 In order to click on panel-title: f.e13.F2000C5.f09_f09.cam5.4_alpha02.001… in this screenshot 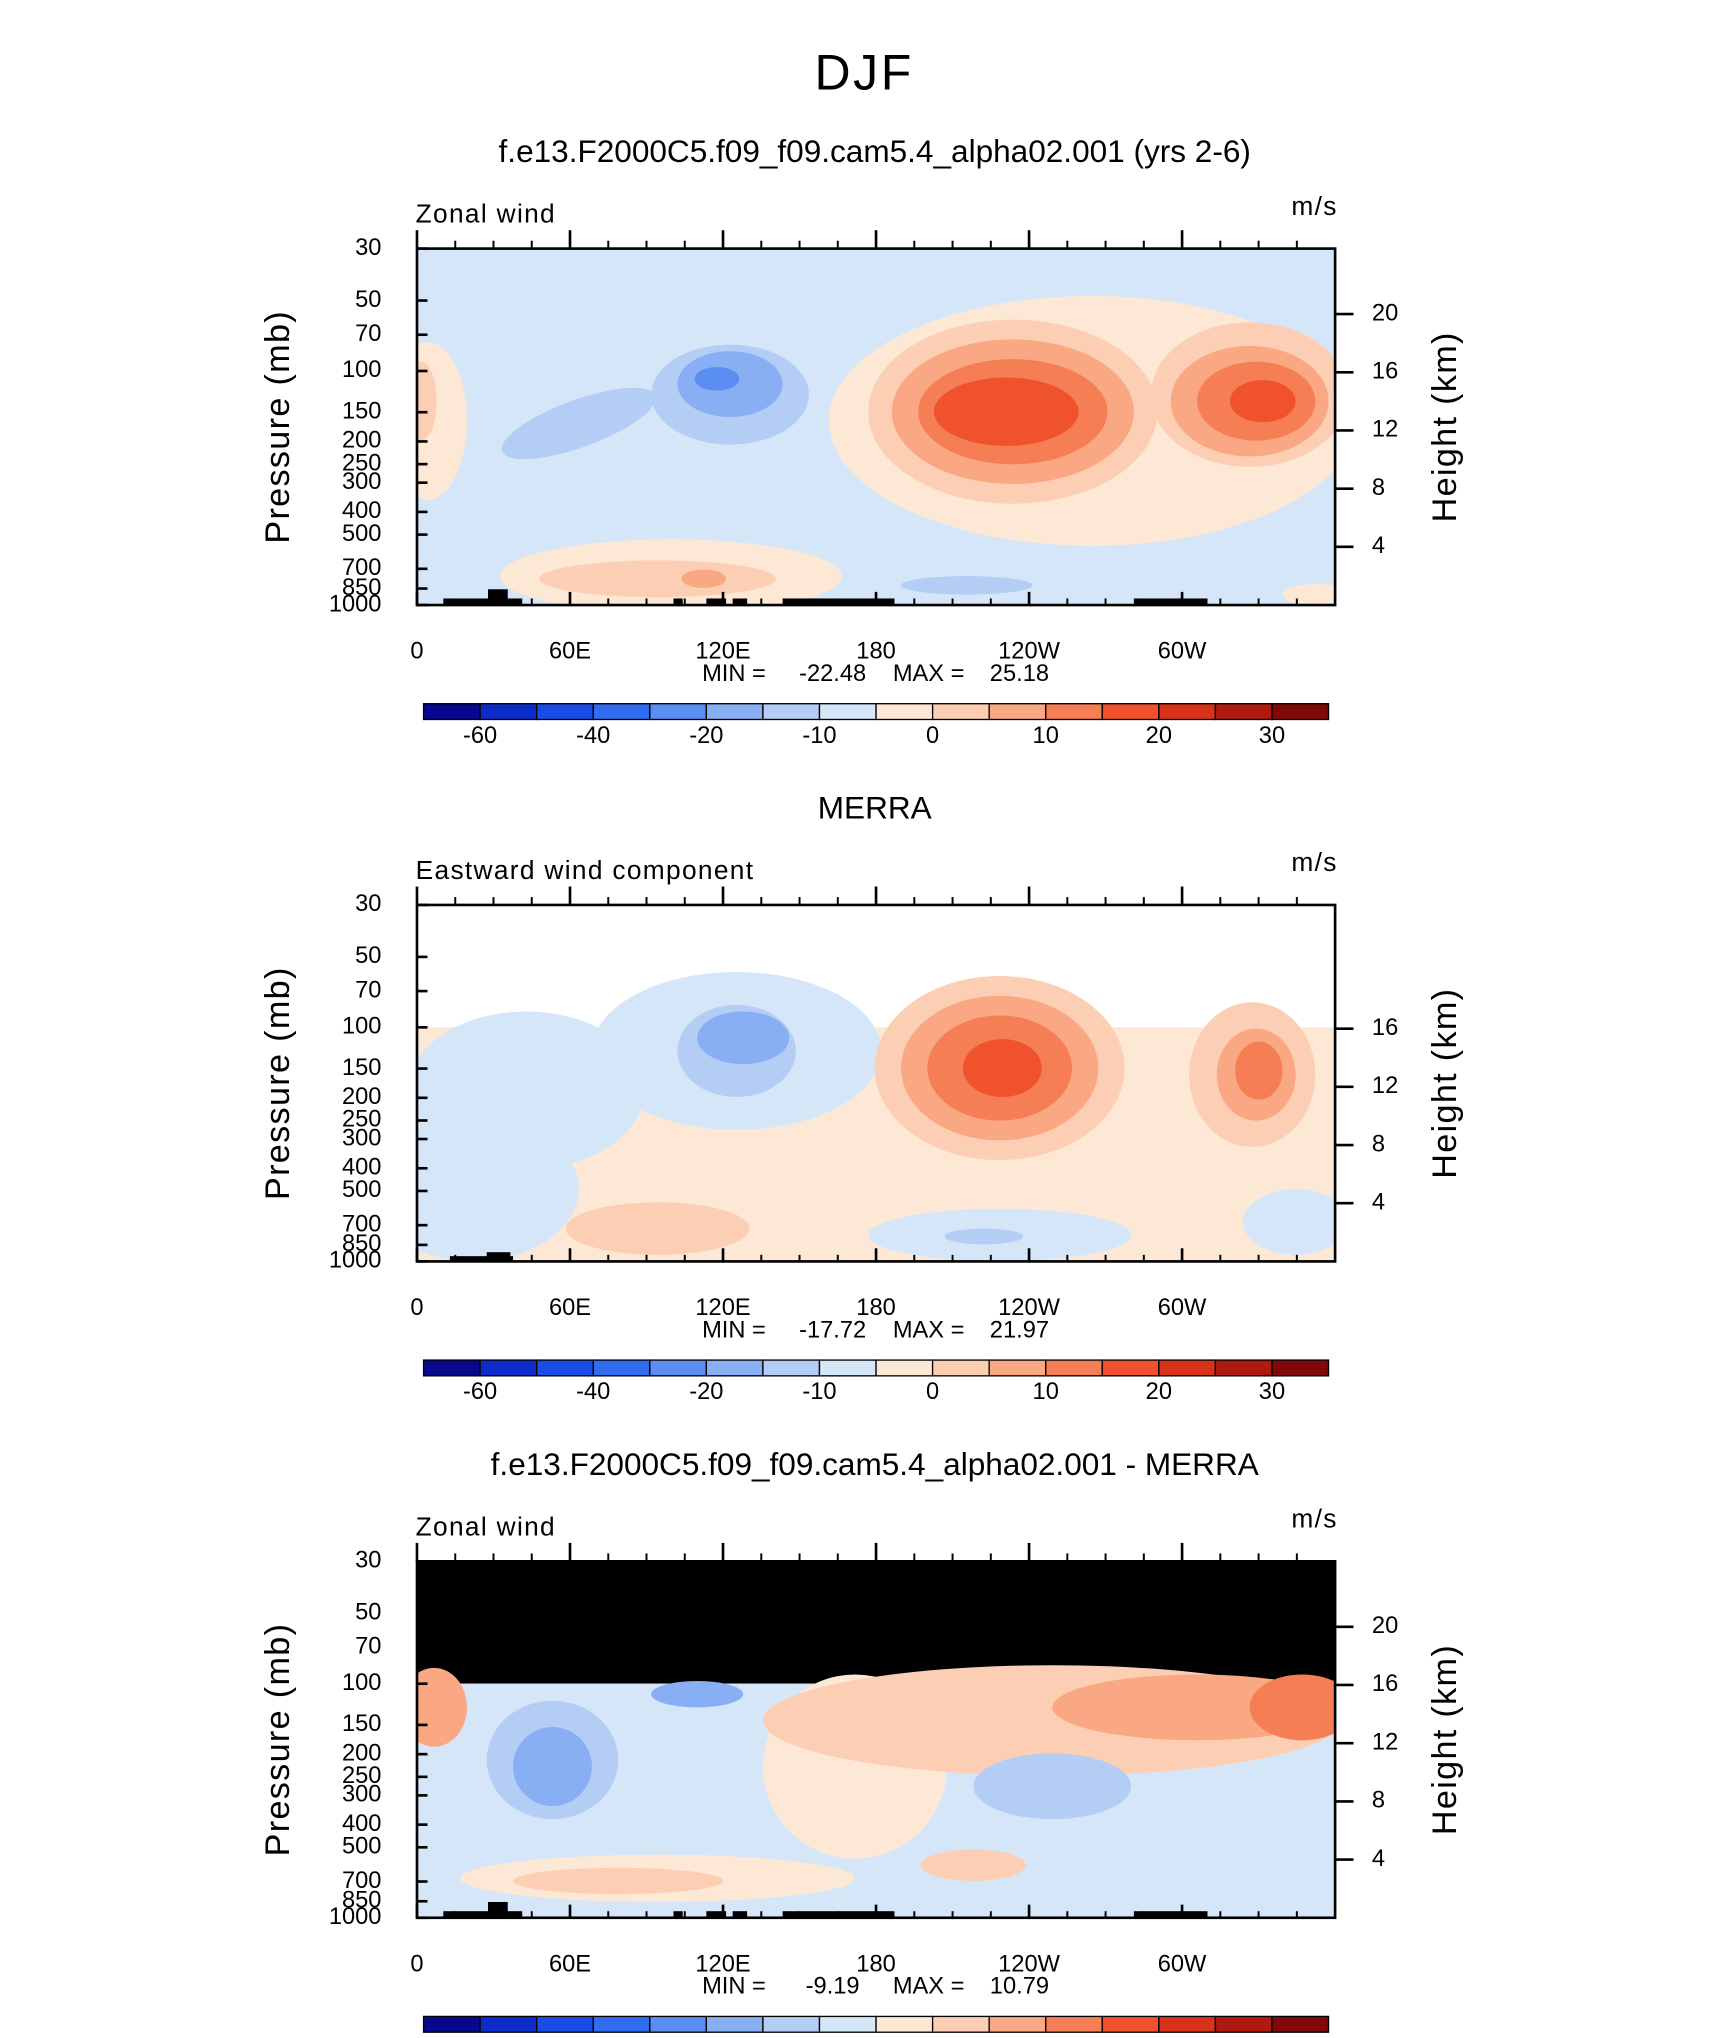, I will do `click(875, 151)`.